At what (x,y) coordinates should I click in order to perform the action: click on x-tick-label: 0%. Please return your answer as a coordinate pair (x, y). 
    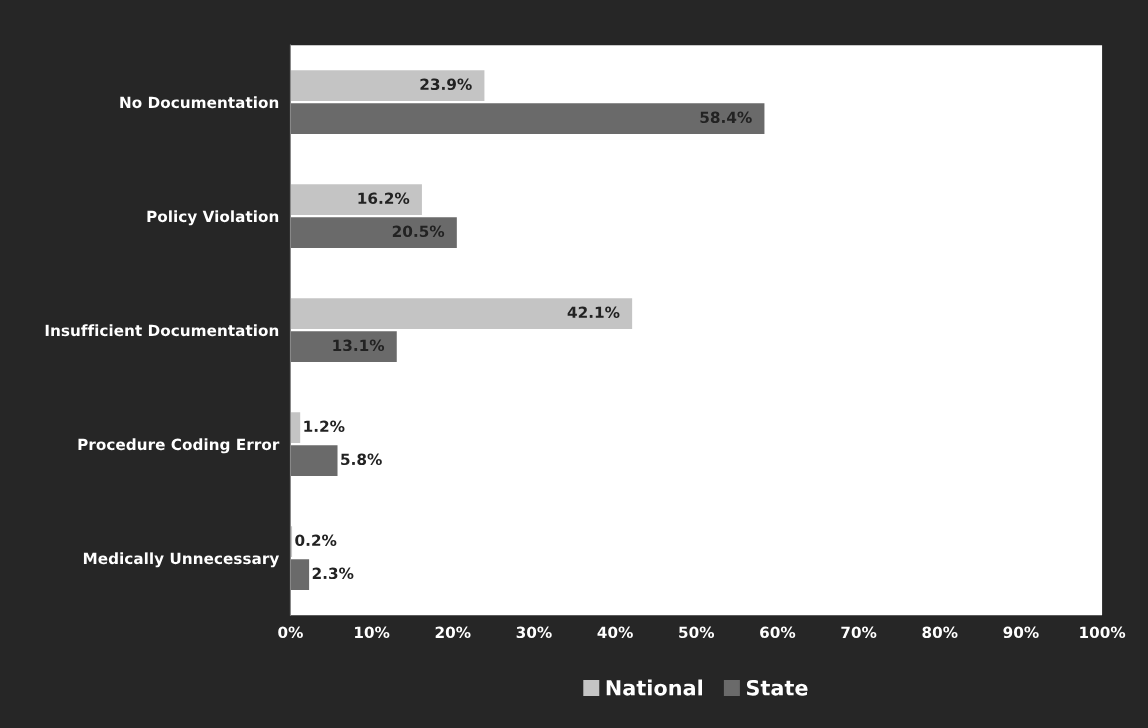
    Looking at the image, I should click on (290, 632).